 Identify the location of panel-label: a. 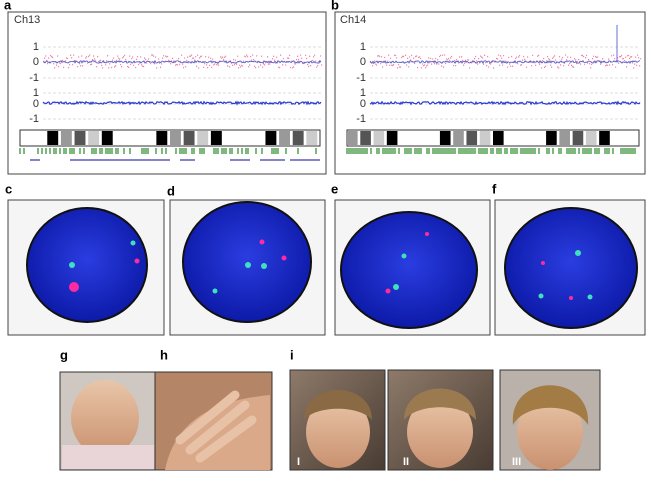
(8, 6).